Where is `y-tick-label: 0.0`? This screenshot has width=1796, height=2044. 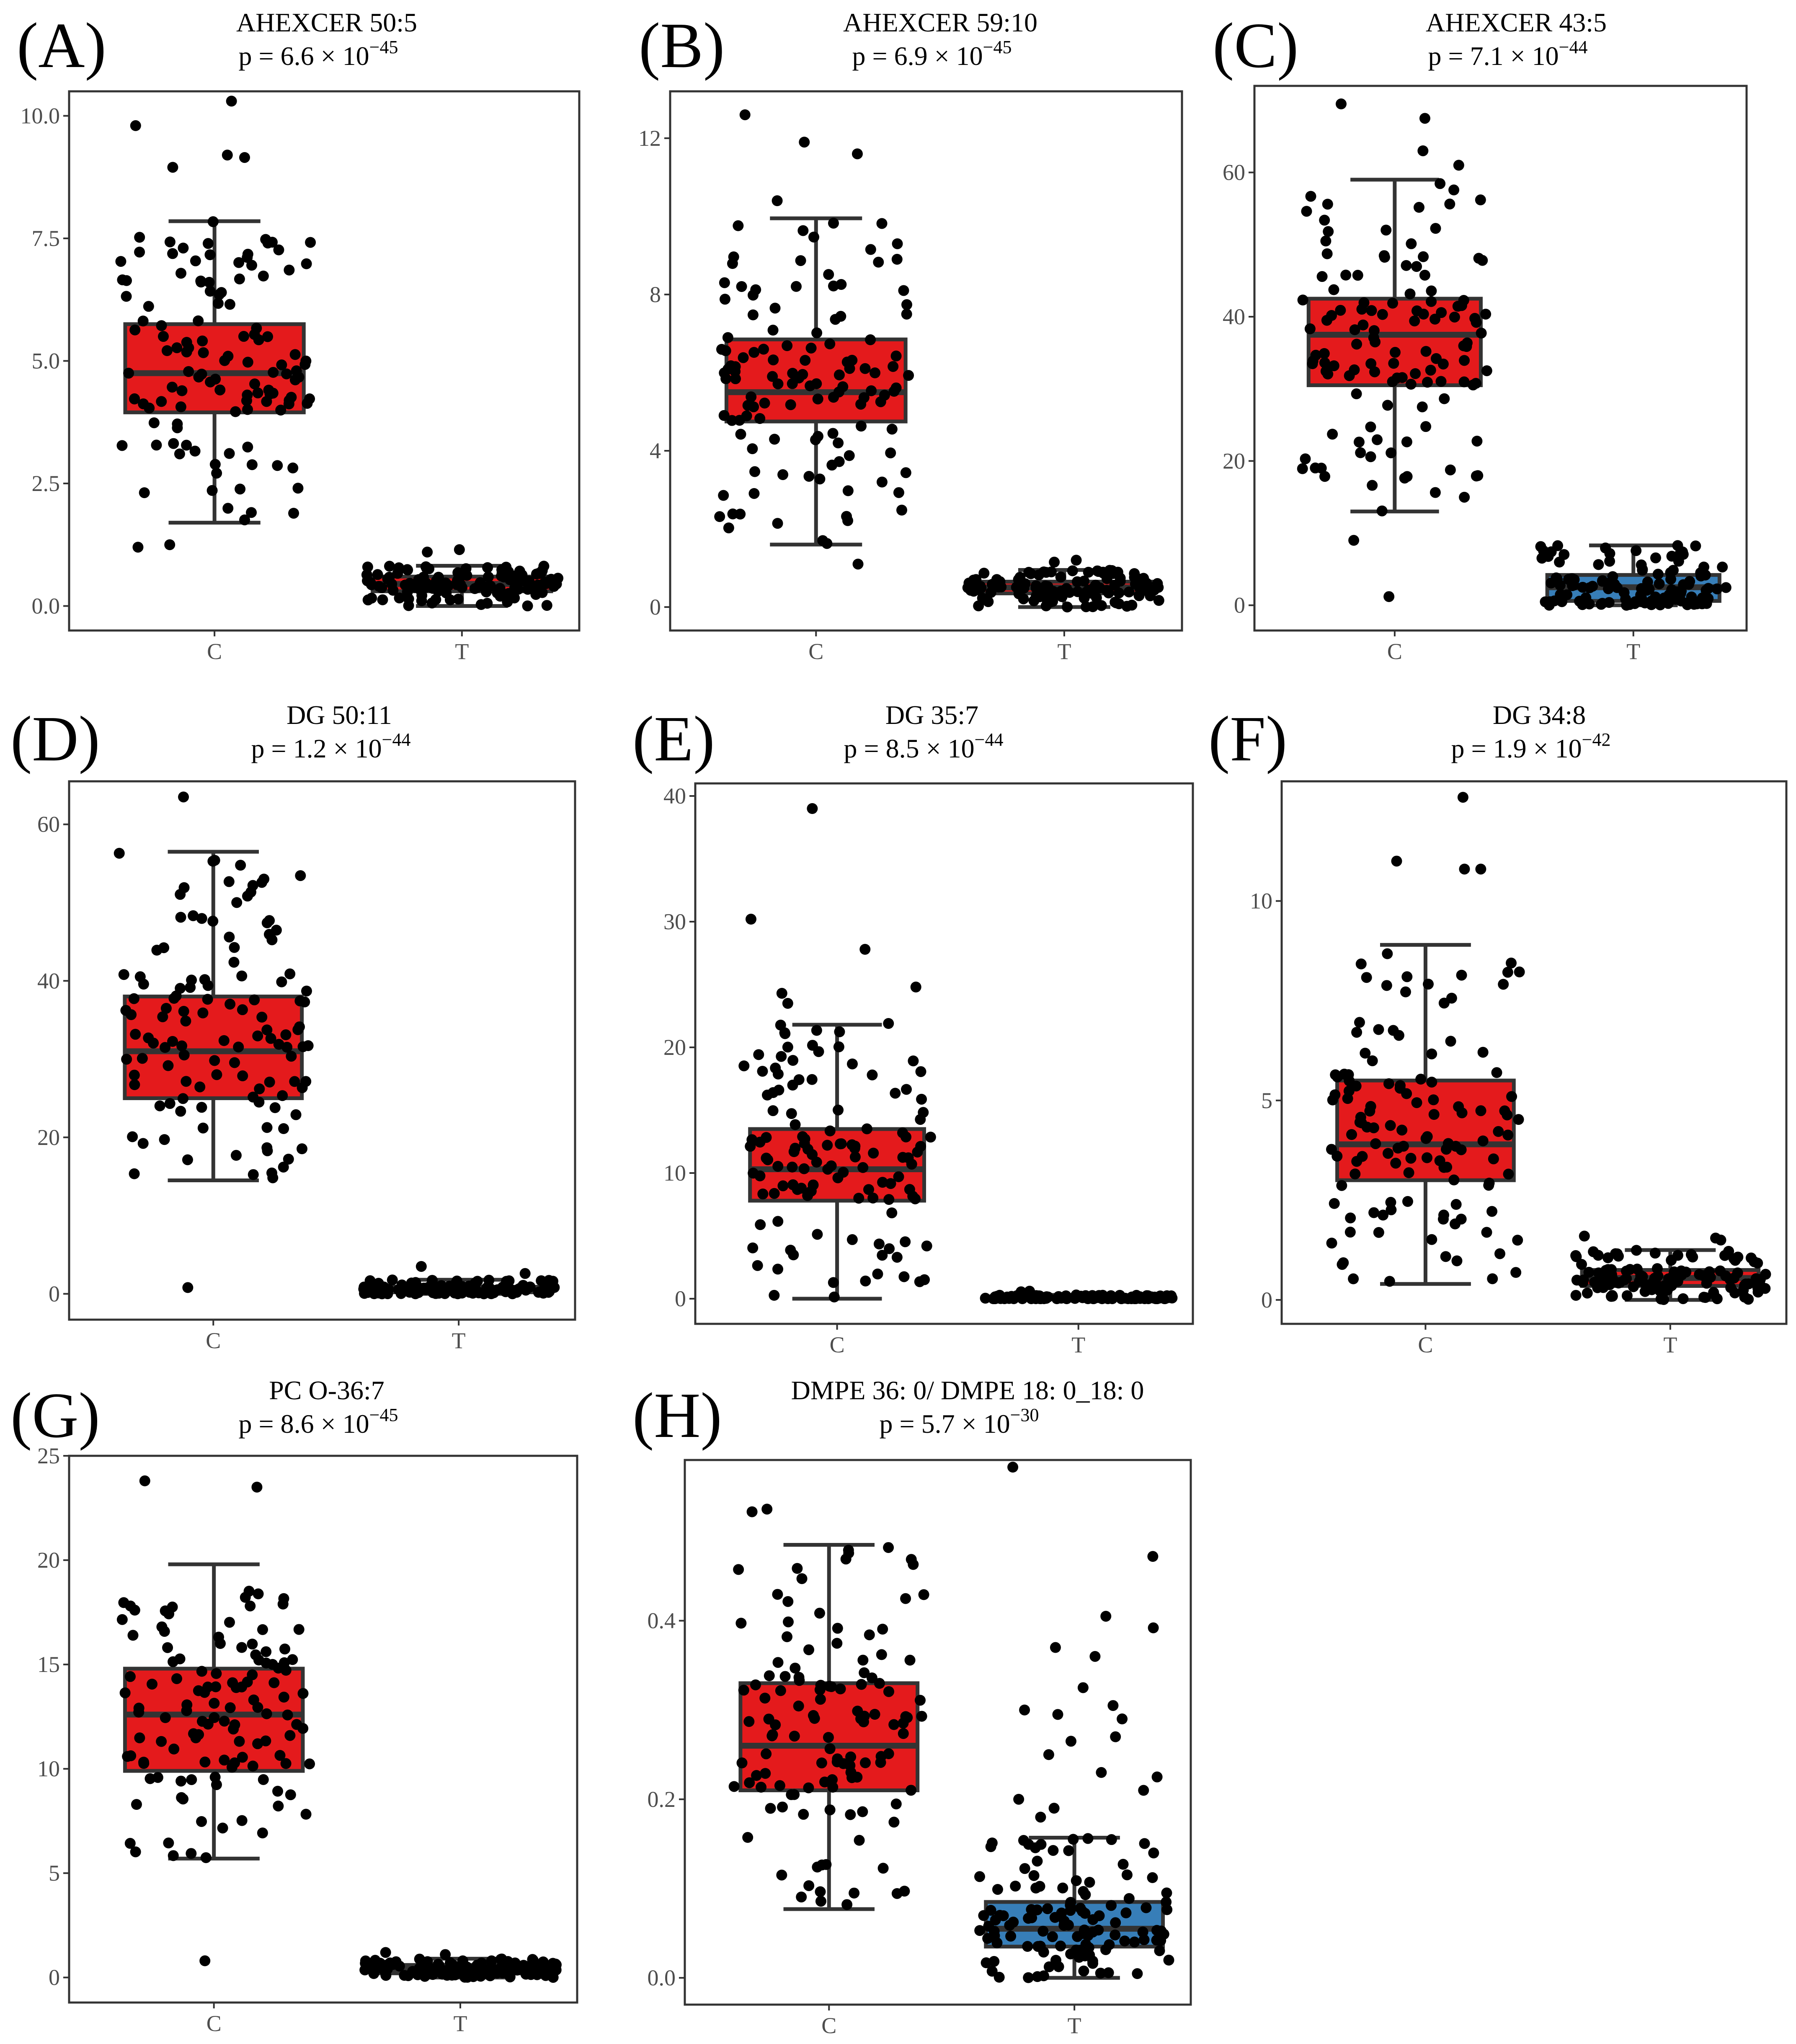 y-tick-label: 0.0 is located at coordinates (662, 1977).